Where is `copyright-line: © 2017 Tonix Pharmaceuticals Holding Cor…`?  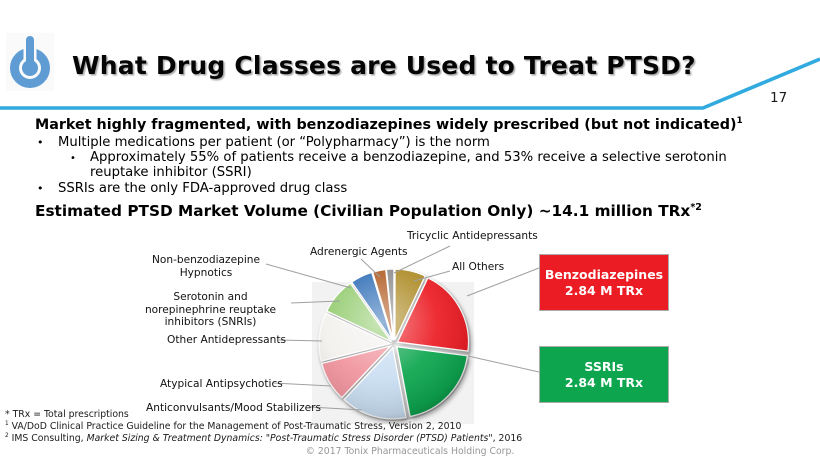 copyright-line: © 2017 Tonix Pharmaceuticals Holding Cor… is located at coordinates (410, 451).